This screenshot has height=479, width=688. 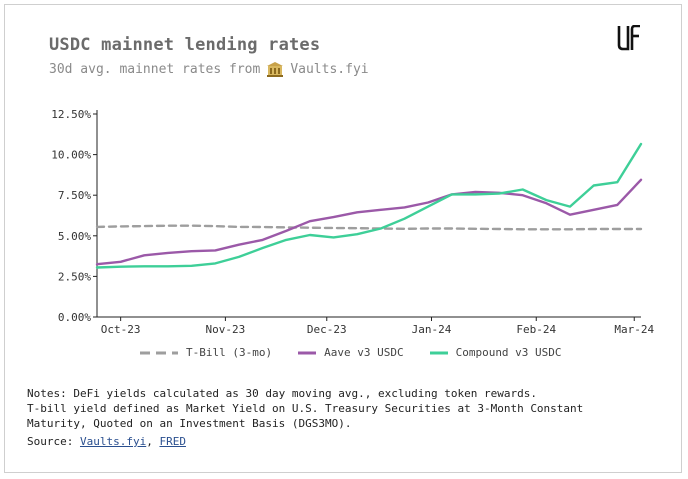 I want to click on x-tick-label: Feb-24, so click(x=536, y=329).